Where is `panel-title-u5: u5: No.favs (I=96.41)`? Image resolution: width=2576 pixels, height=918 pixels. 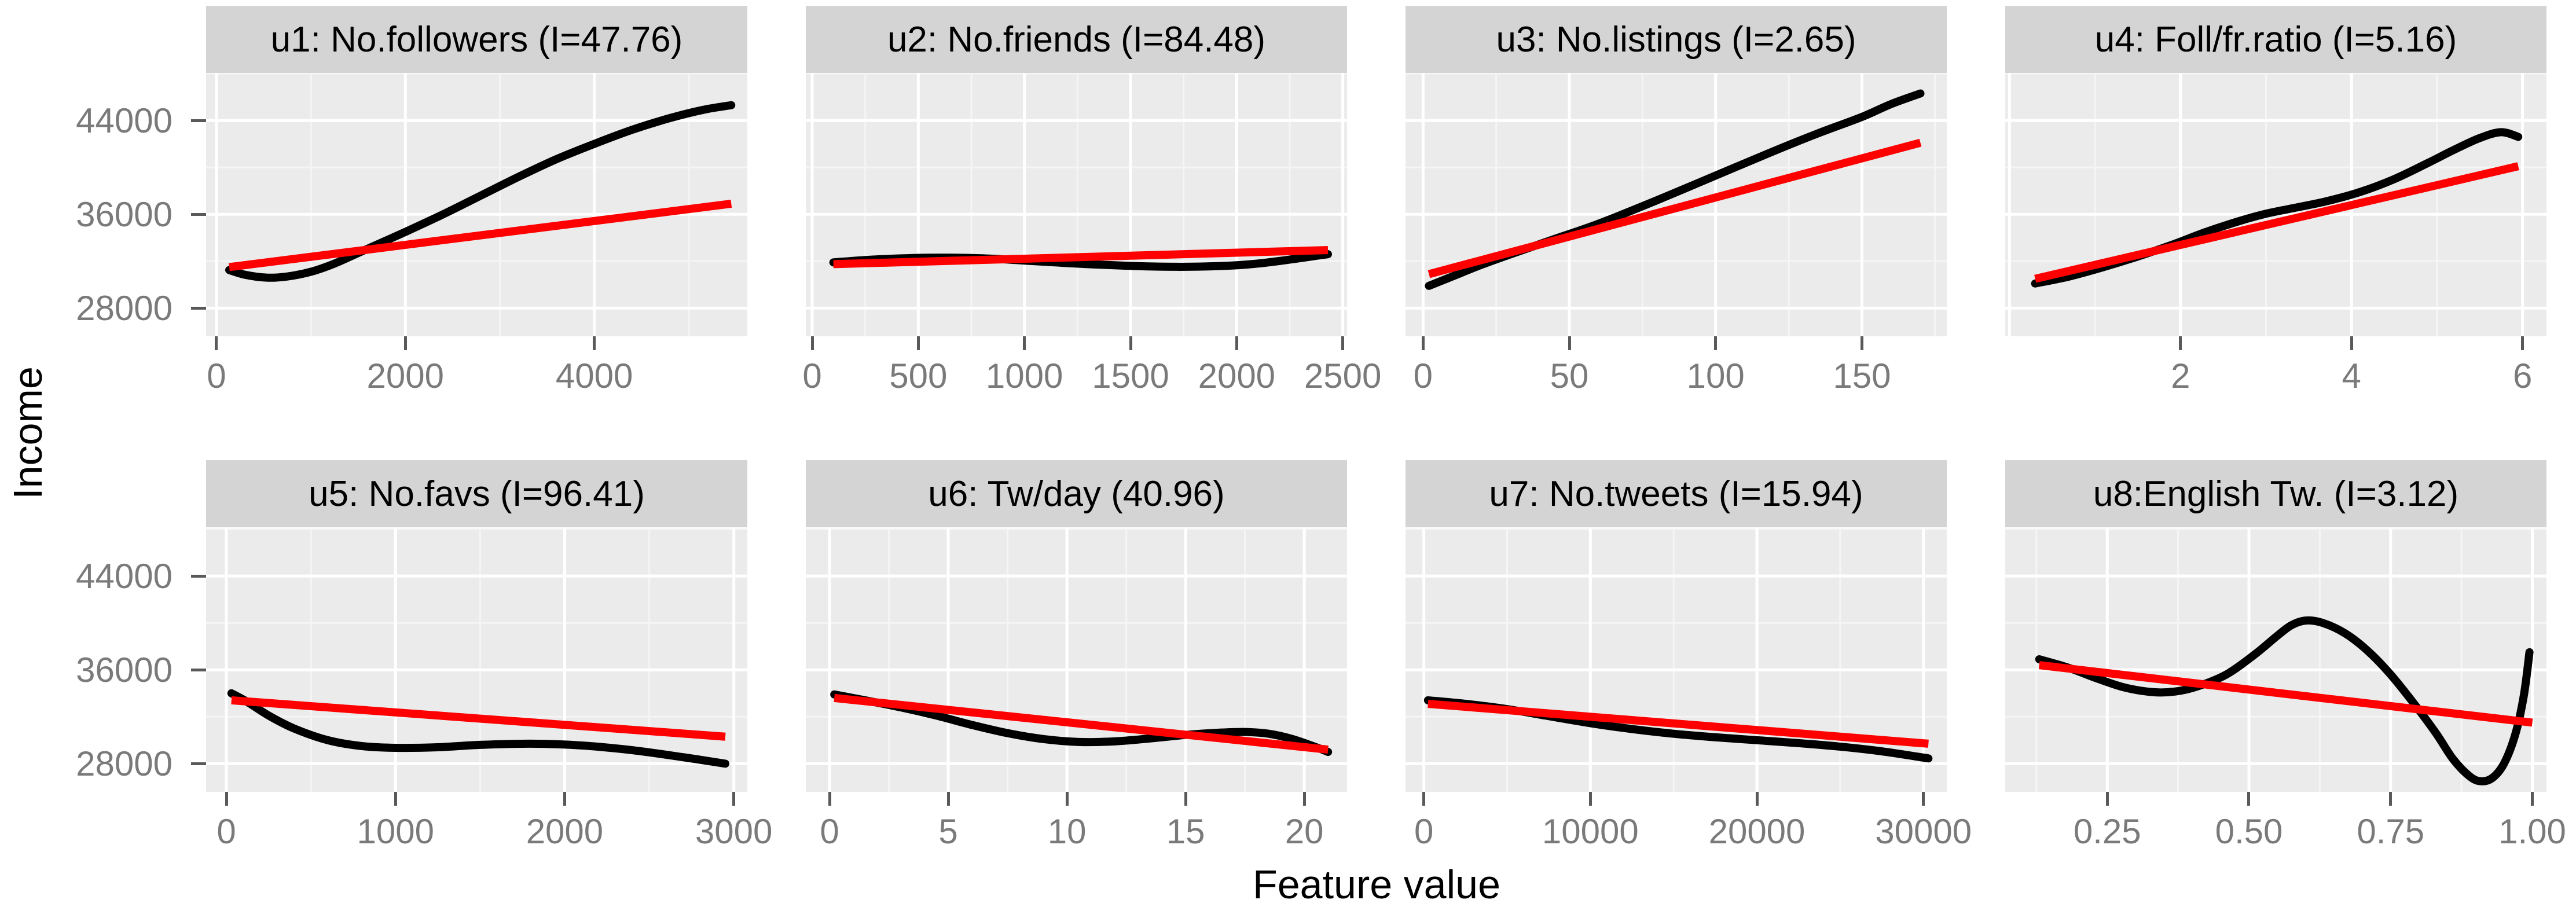 panel-title-u5: u5: No.favs (I=96.41) is located at coordinates (477, 494).